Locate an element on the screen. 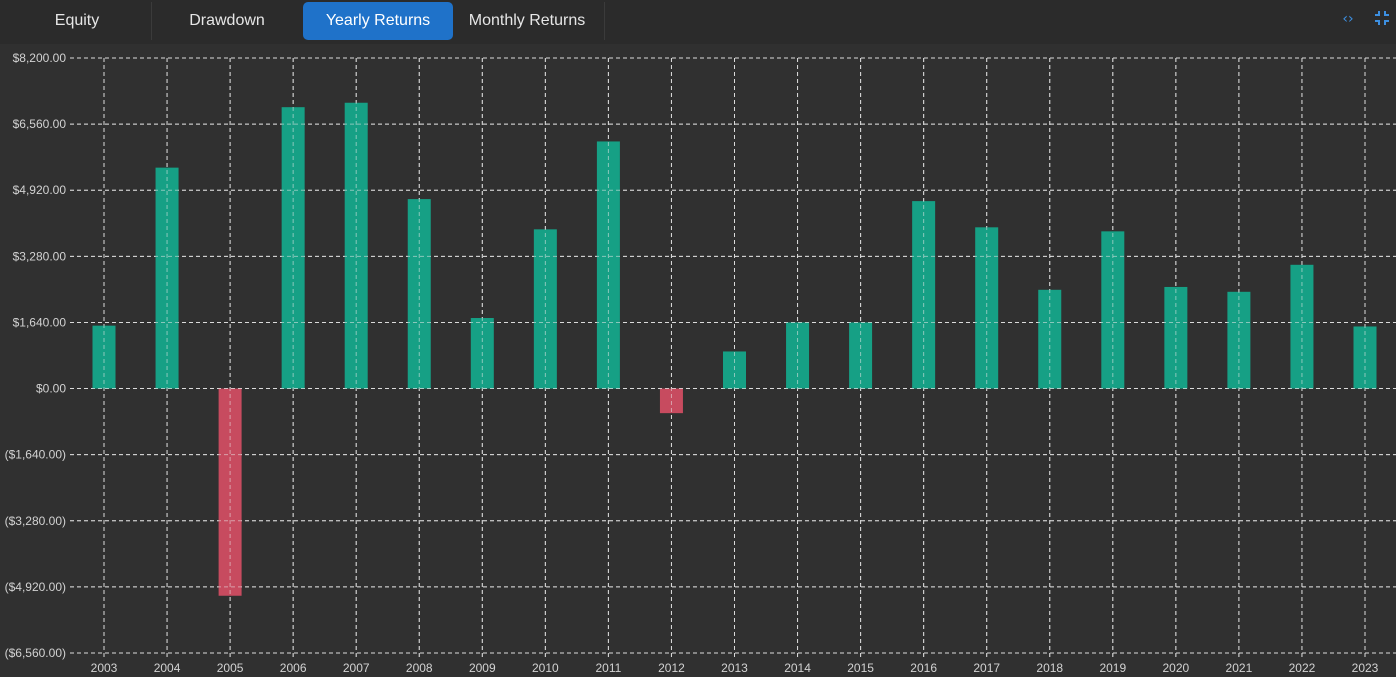 Image resolution: width=1396 pixels, height=677 pixels. y-tick-label: $1,640.00 is located at coordinates (40, 322).